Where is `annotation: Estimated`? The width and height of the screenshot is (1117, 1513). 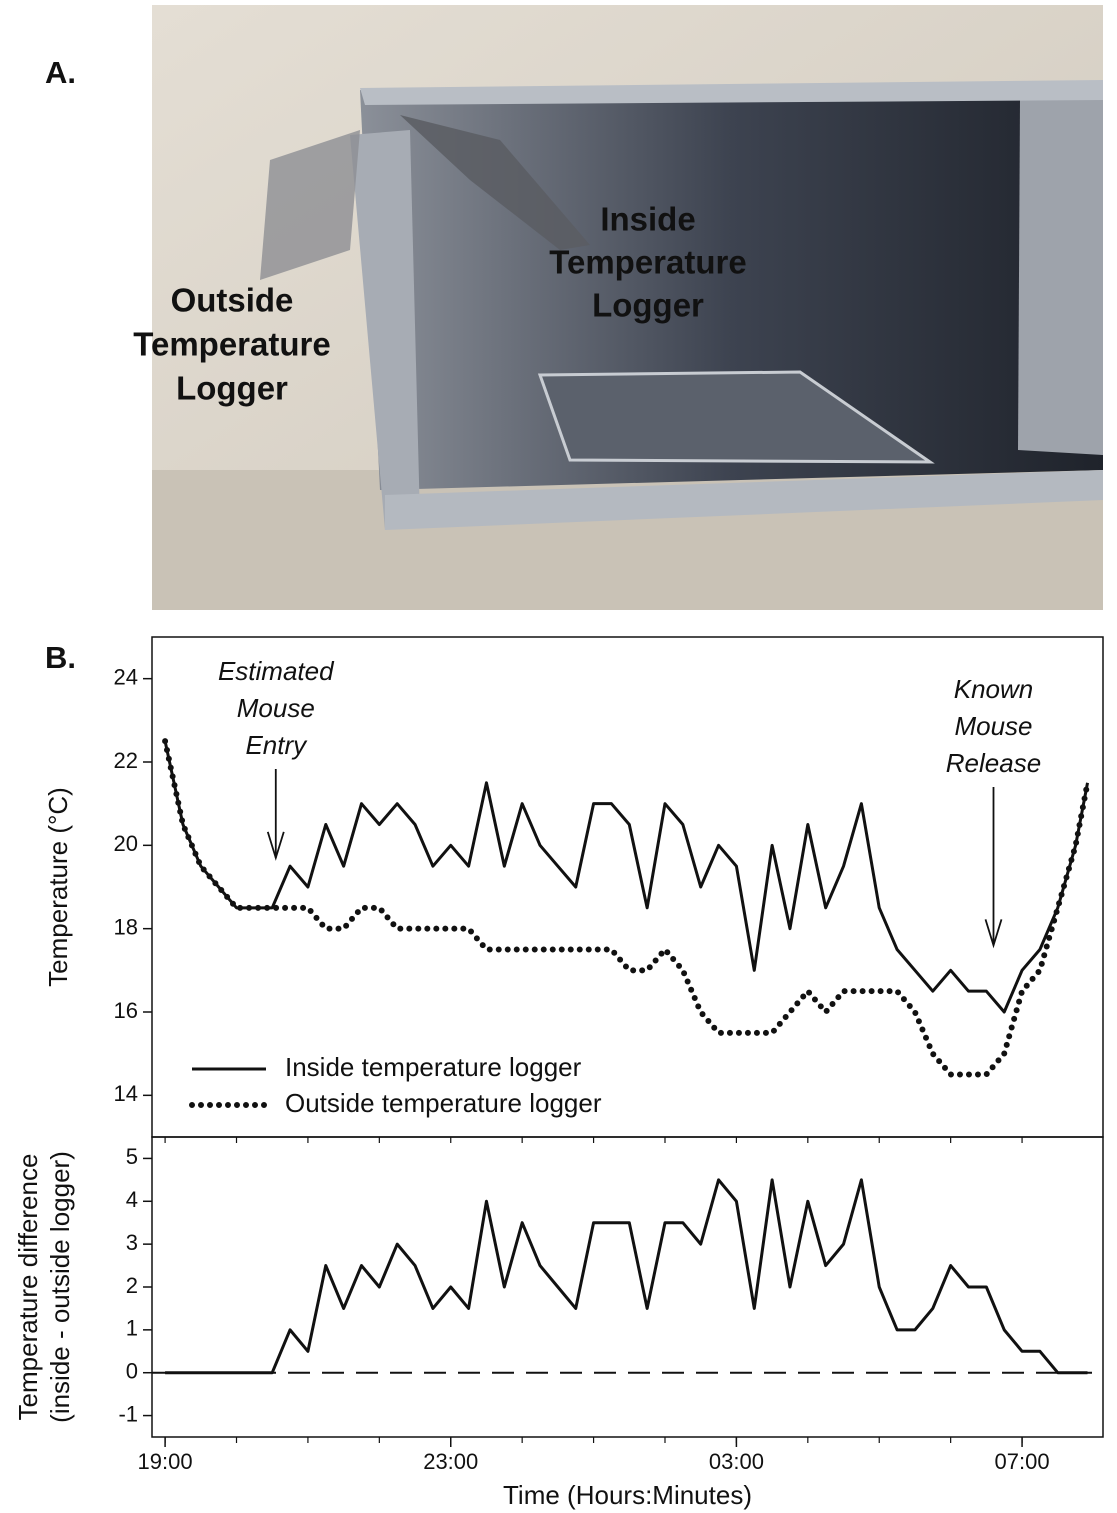
annotation: Estimated is located at coordinates (276, 671).